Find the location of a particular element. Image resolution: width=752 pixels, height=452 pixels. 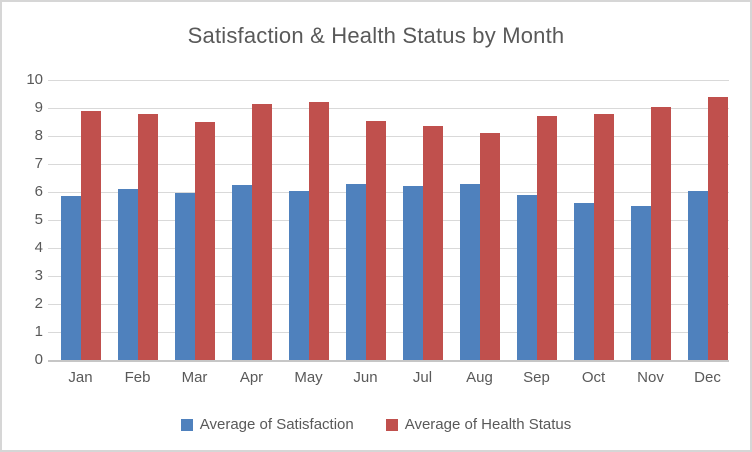

y-axis-tick-label: 5 is located at coordinates (38, 219).